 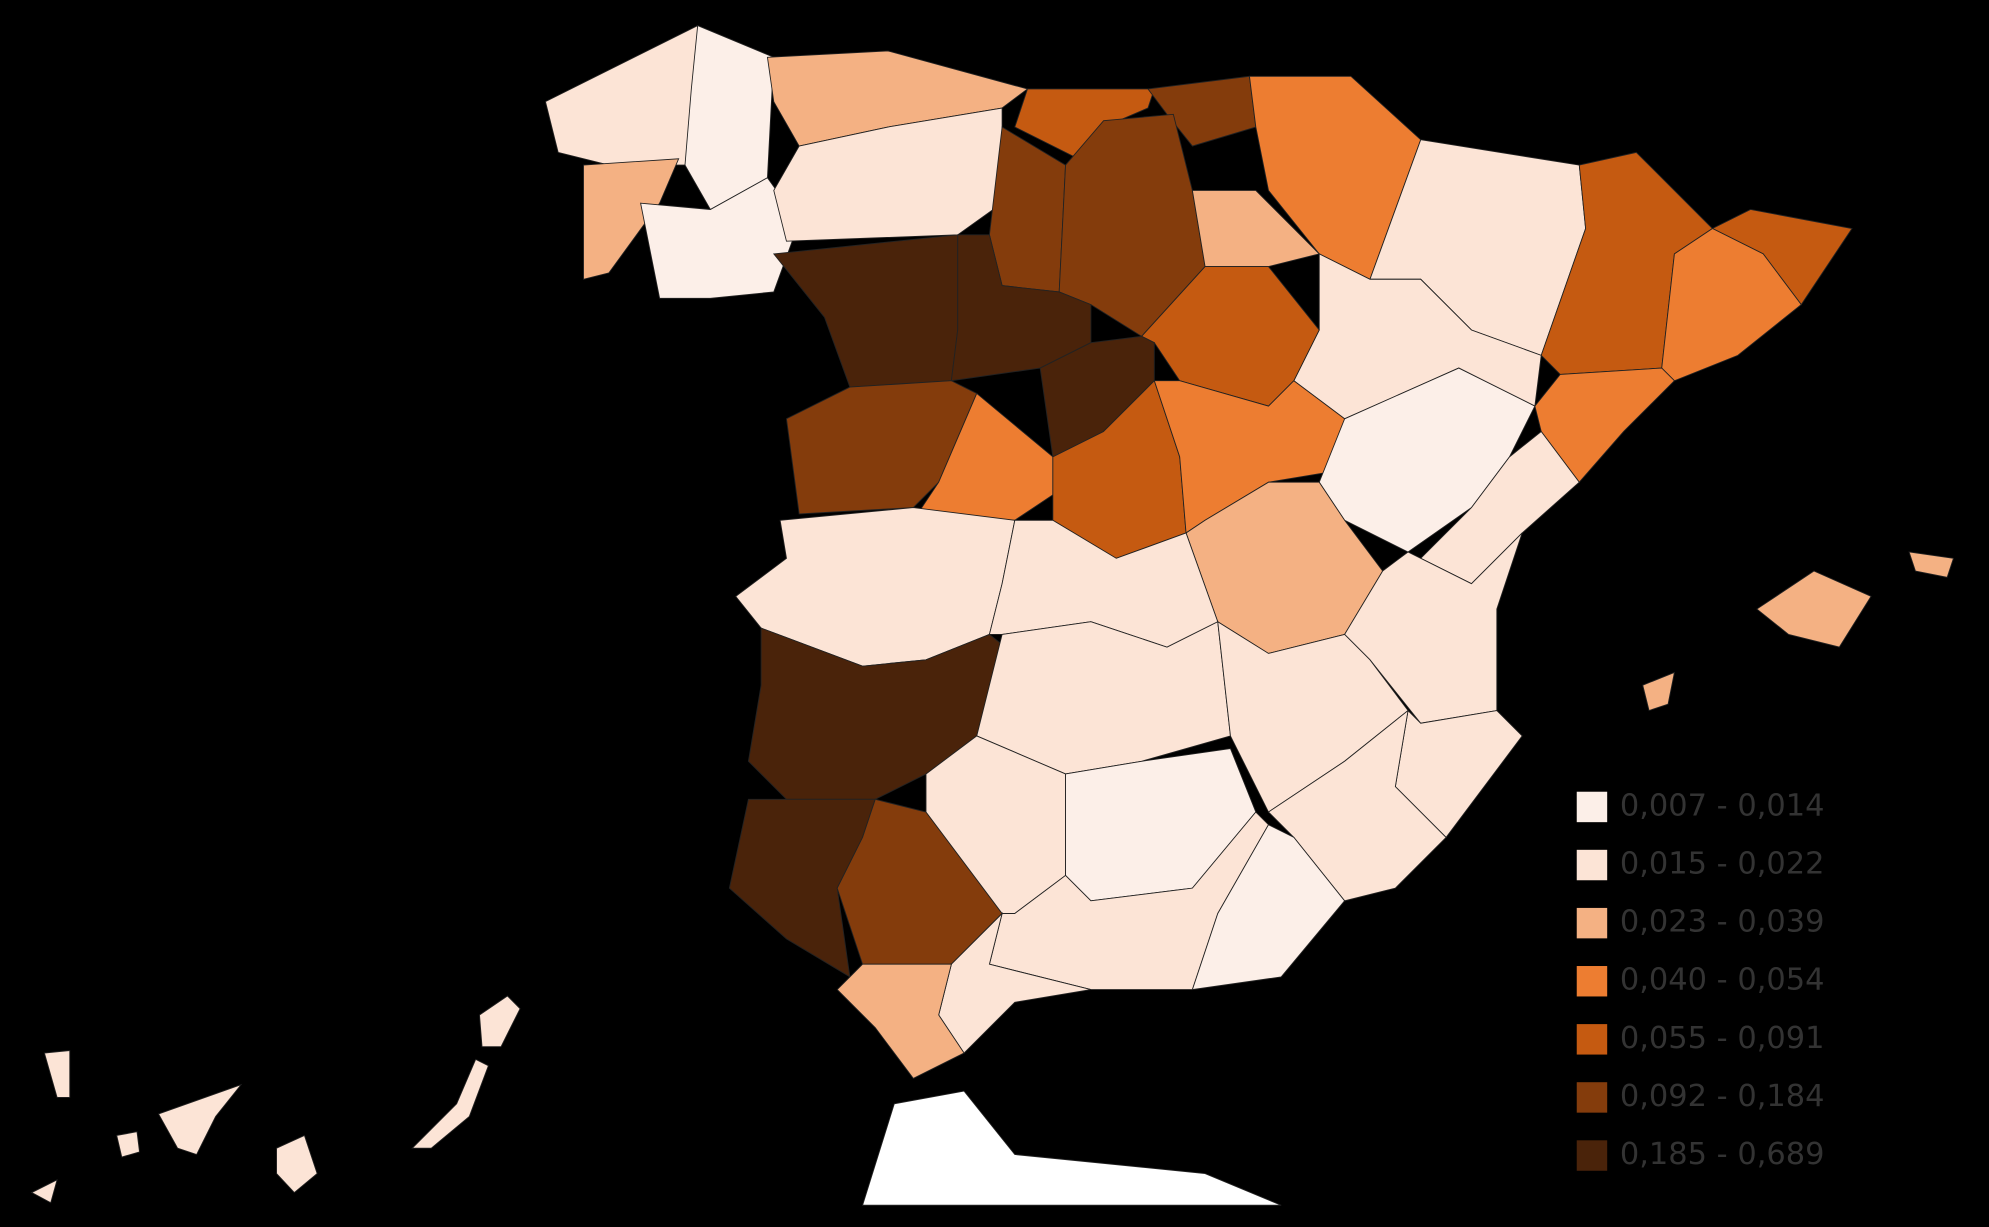 What do you see at coordinates (1722, 864) in the screenshot?
I see `legend-label: 0,015 - 0,022` at bounding box center [1722, 864].